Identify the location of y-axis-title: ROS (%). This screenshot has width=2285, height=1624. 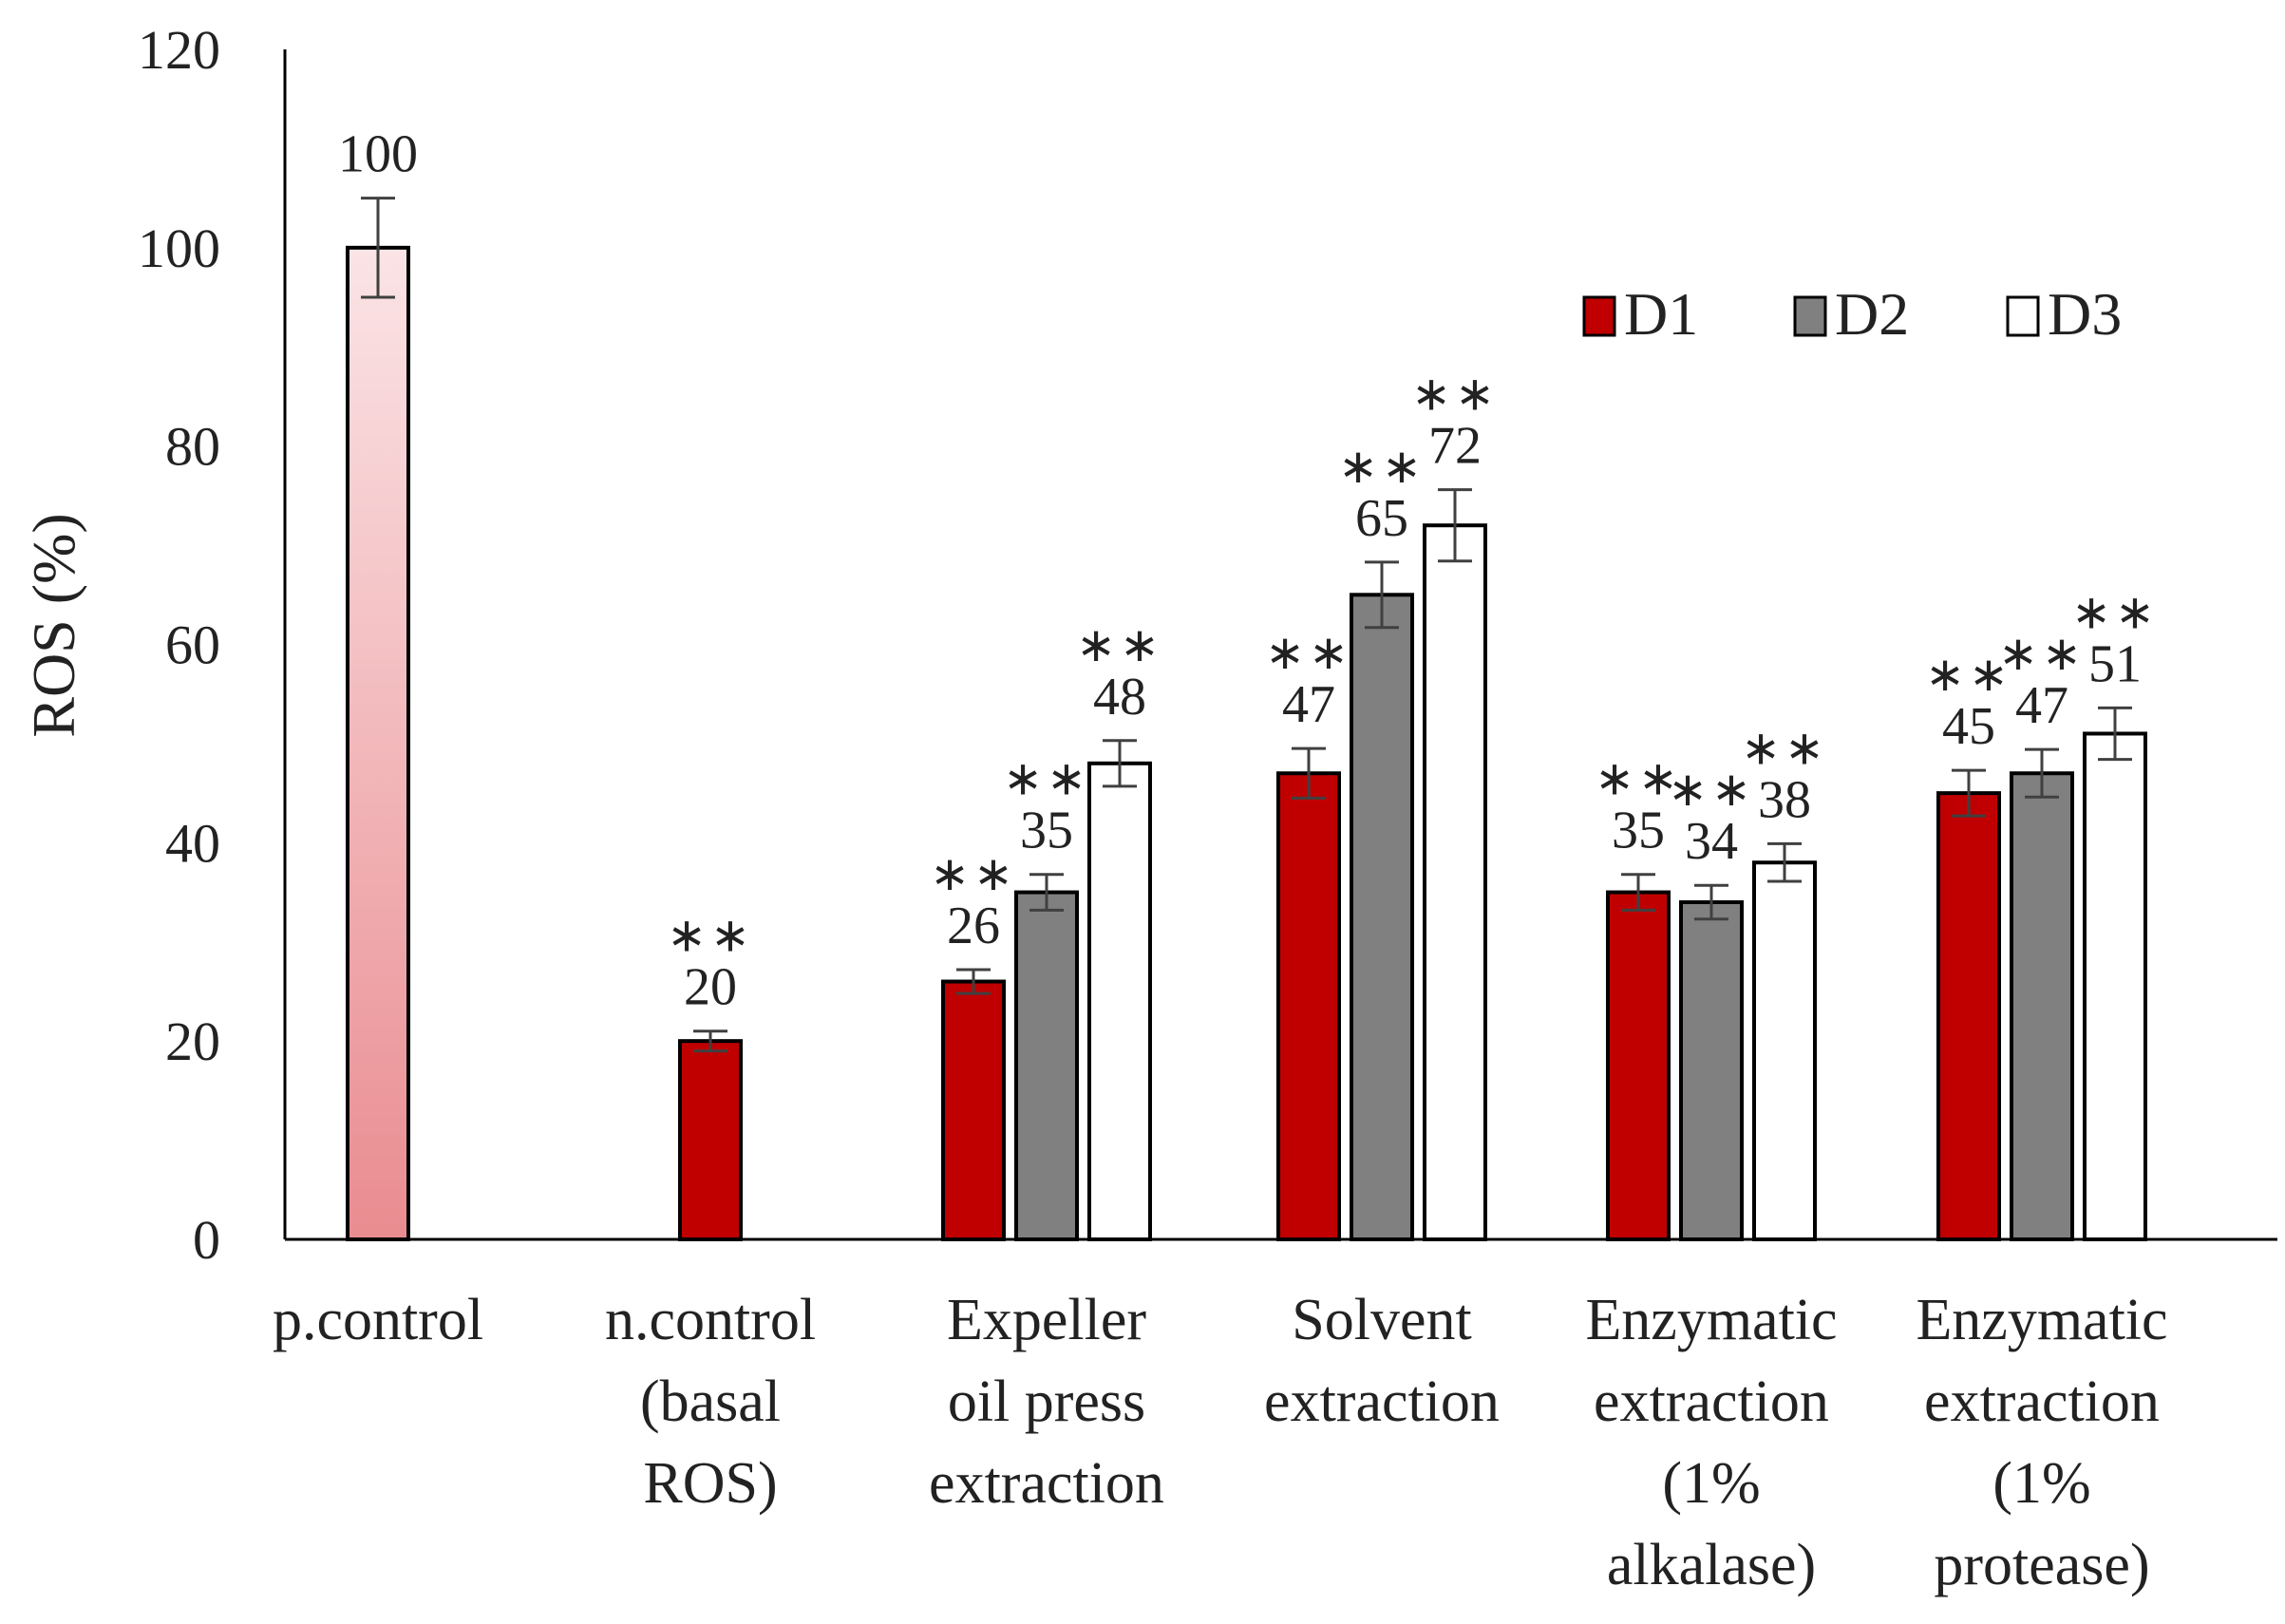
(53, 625).